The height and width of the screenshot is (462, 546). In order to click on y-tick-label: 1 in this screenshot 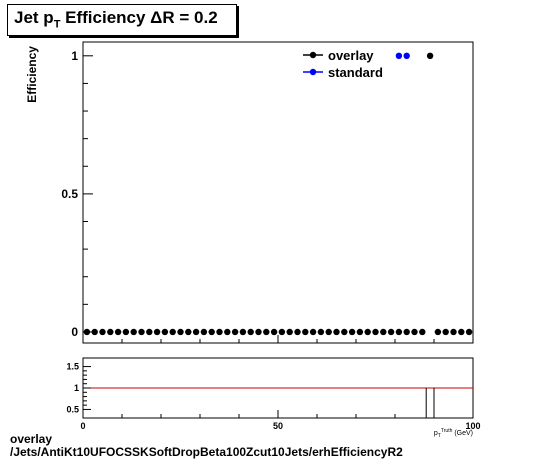, I will do `click(74, 56)`.